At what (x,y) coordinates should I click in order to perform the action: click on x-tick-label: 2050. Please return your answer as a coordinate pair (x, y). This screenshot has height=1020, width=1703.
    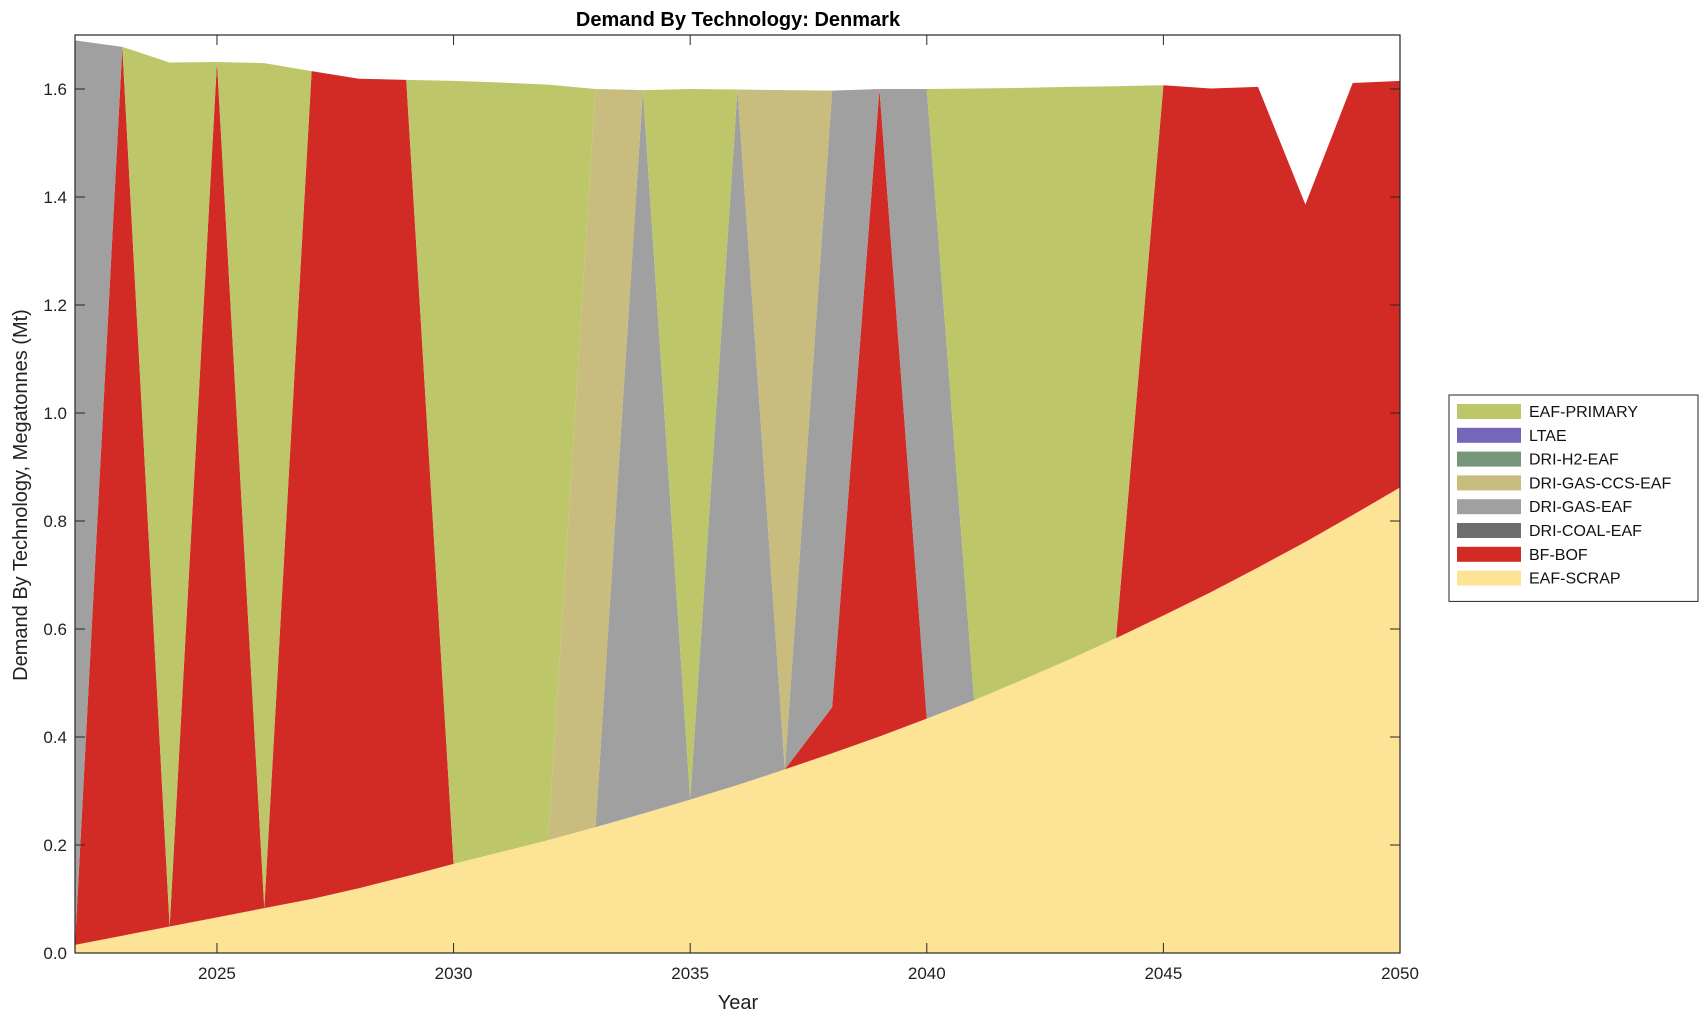
    Looking at the image, I should click on (1400, 973).